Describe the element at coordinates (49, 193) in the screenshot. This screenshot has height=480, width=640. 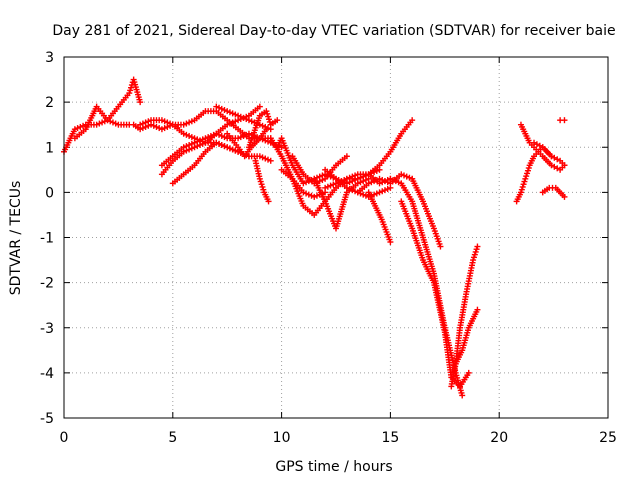
I see `y-tick-label: 0` at that location.